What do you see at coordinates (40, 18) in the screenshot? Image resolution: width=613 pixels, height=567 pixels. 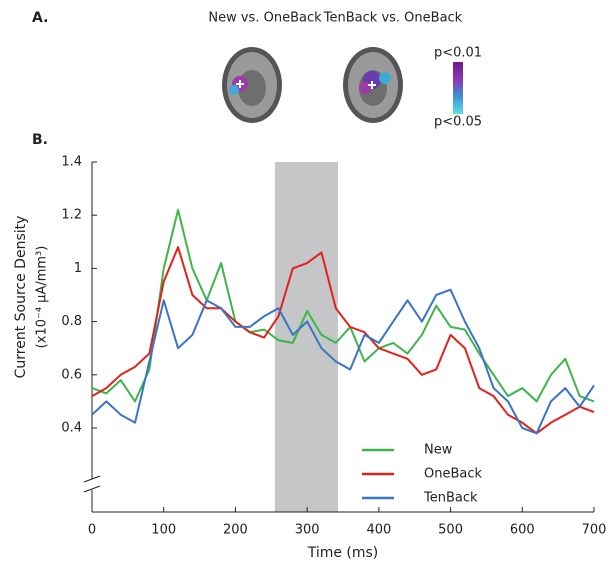 I see `panel-label: A.` at bounding box center [40, 18].